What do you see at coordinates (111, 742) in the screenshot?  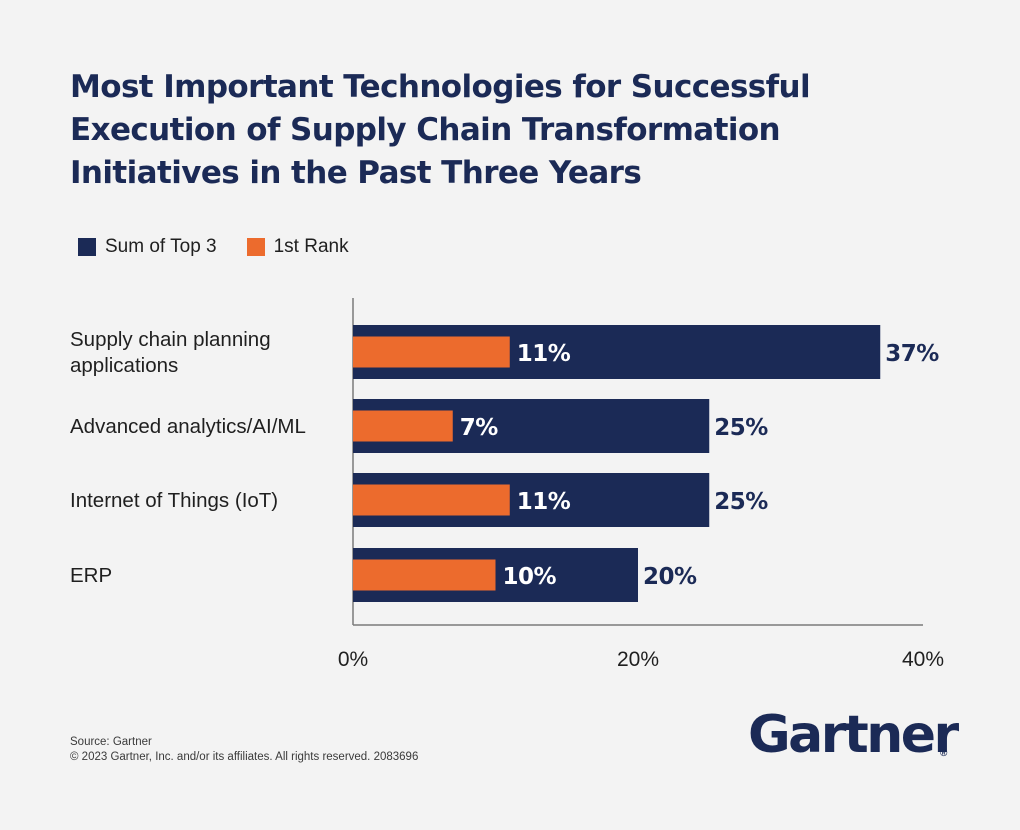 I see `source-note: Source: Gartner` at bounding box center [111, 742].